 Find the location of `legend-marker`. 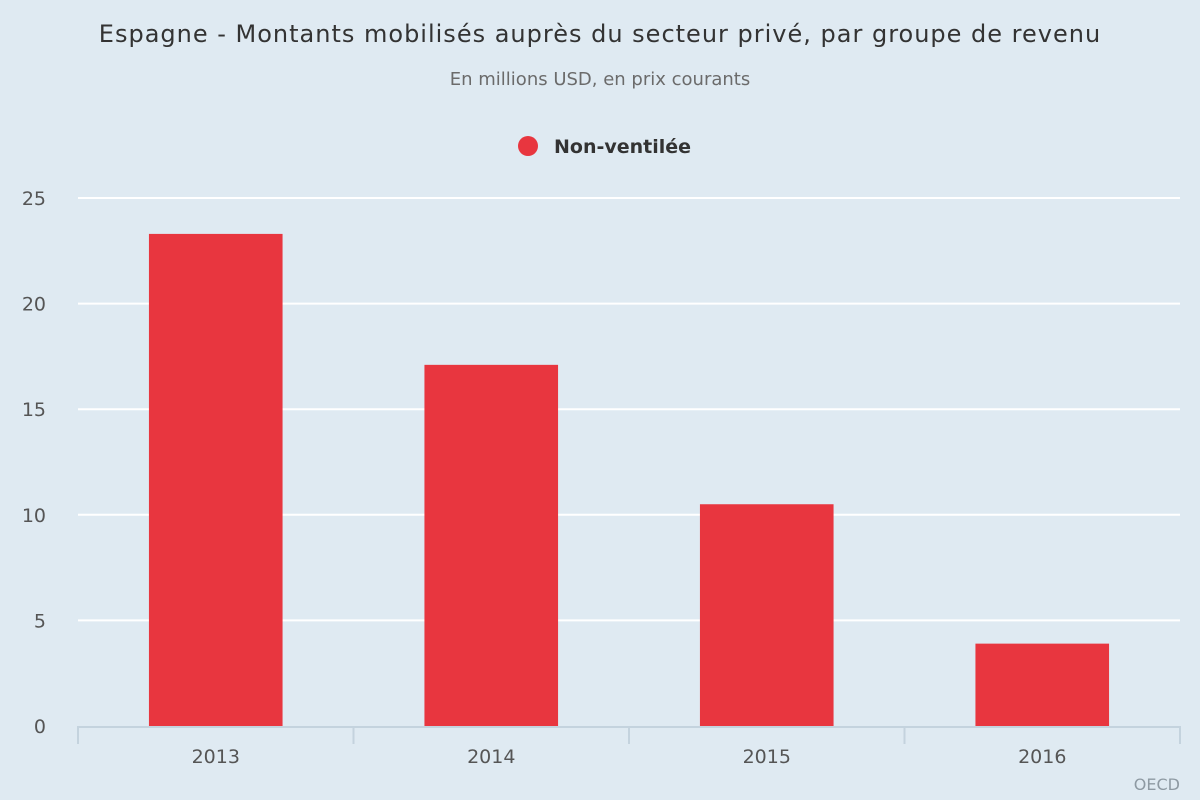

legend-marker is located at coordinates (528, 146).